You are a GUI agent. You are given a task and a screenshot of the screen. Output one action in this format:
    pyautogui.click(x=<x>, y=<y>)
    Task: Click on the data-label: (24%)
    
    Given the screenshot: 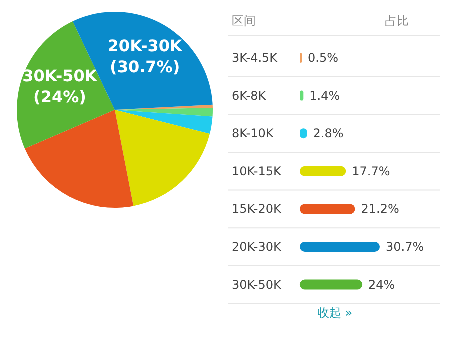 What is the action you would take?
    pyautogui.click(x=60, y=96)
    